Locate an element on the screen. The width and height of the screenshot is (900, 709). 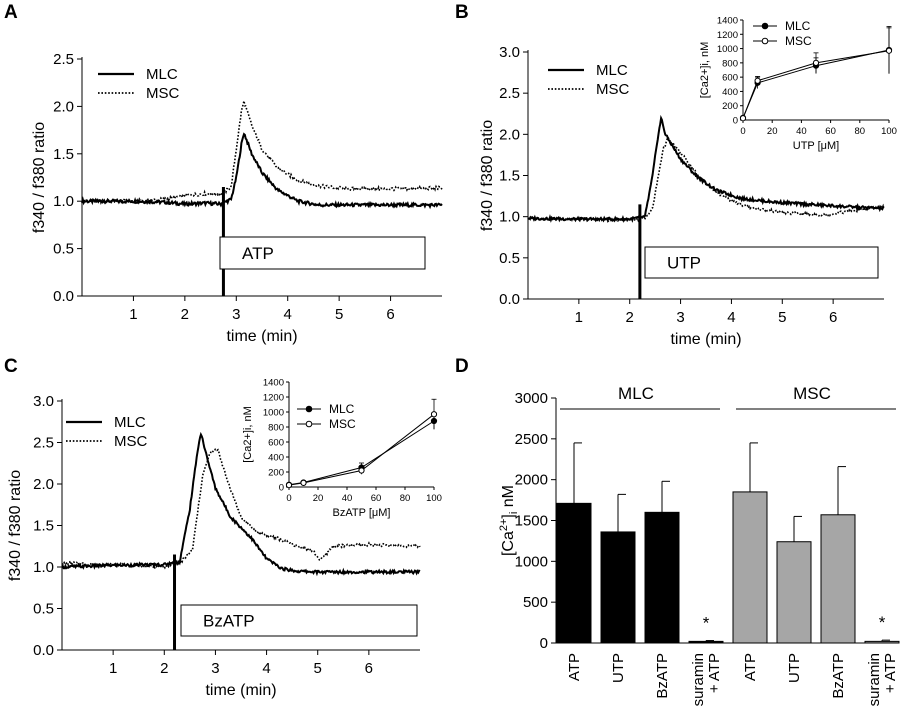
panel-label-d: D is located at coordinates (462, 366).